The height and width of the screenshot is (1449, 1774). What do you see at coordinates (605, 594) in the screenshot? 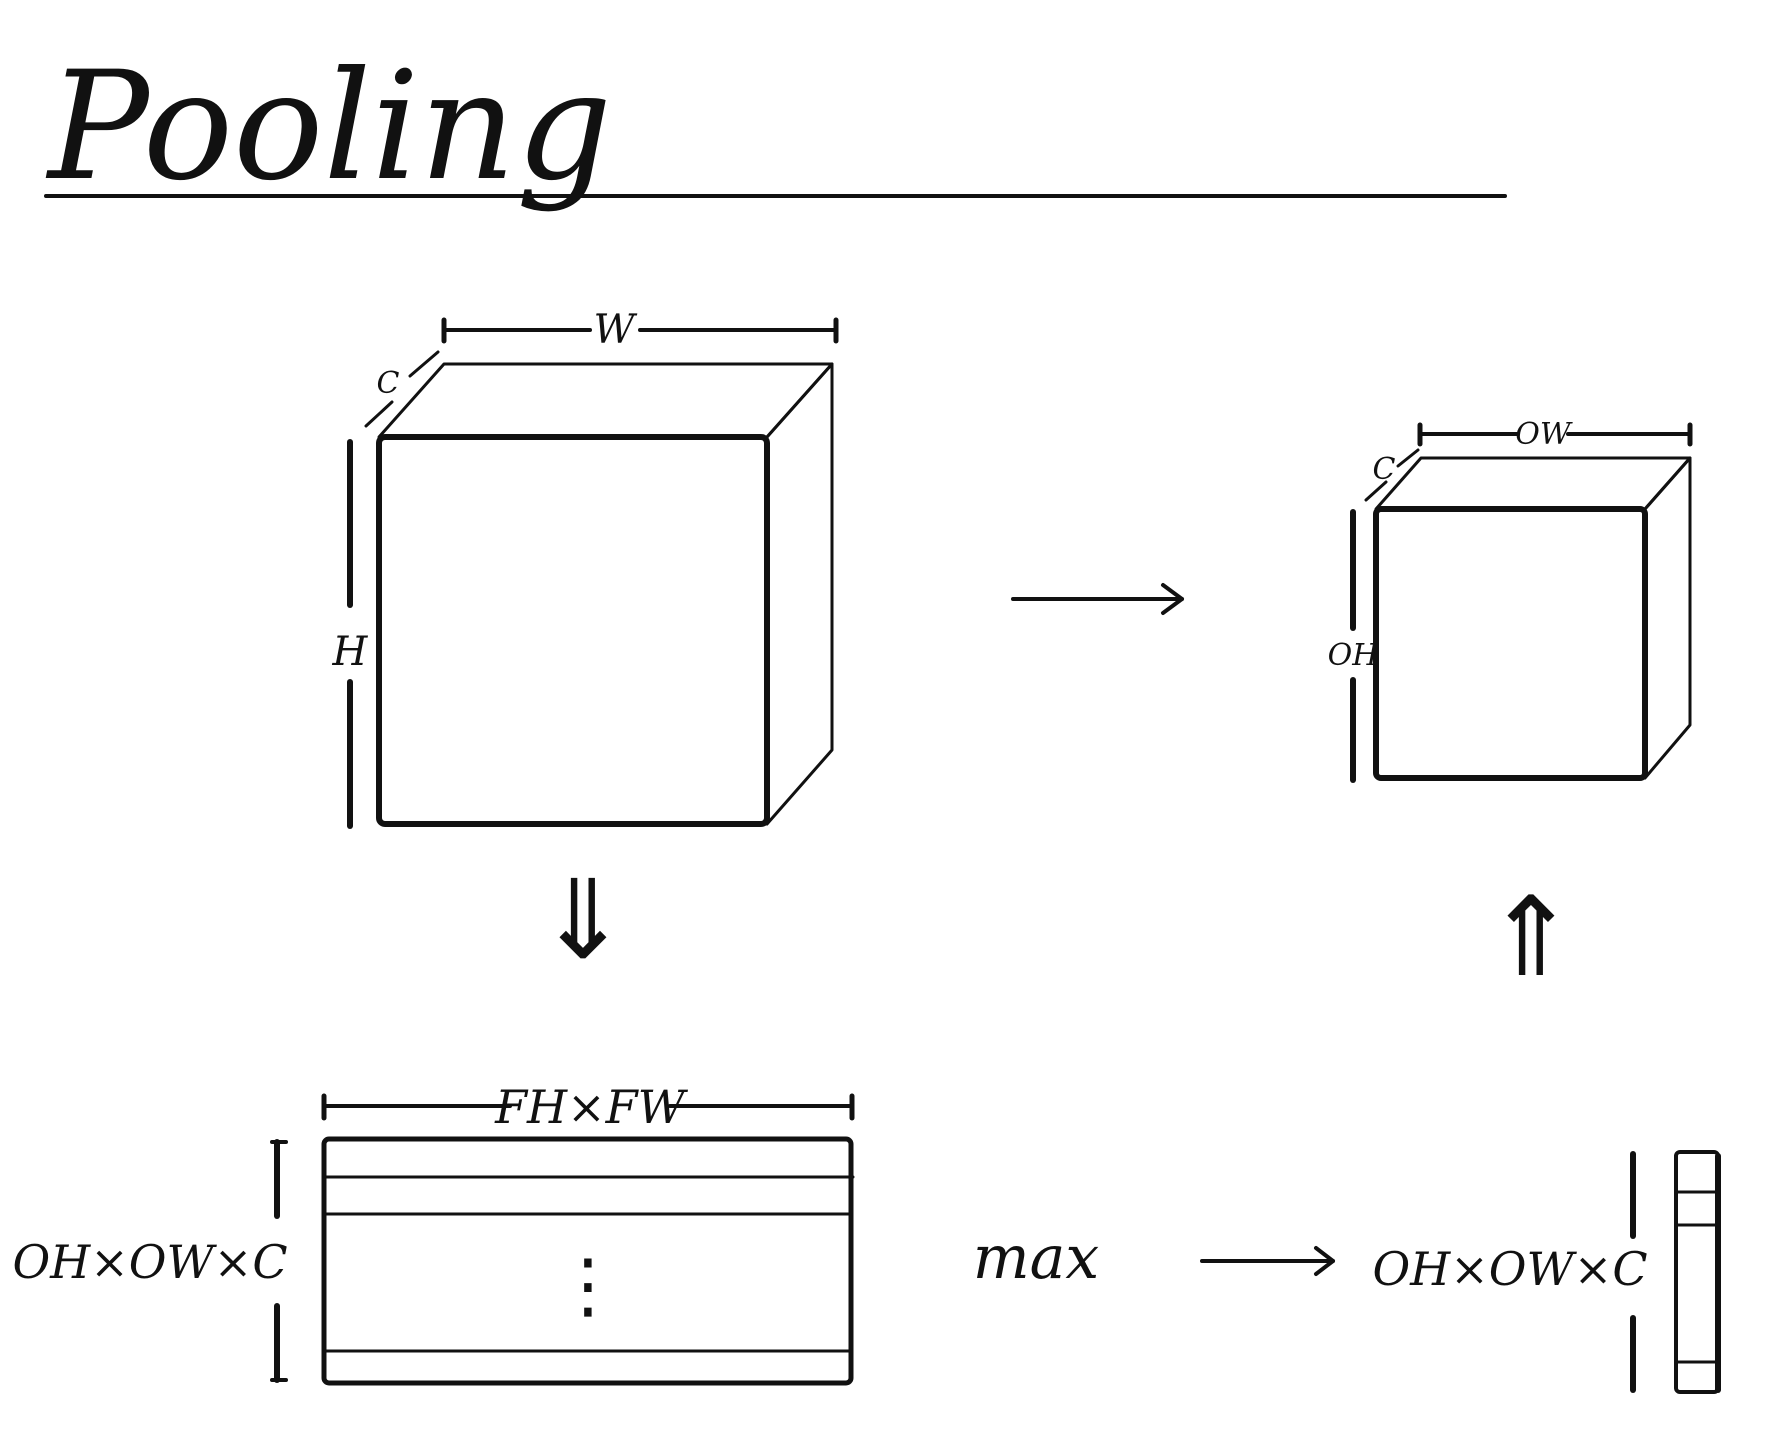
I see `input-box` at bounding box center [605, 594].